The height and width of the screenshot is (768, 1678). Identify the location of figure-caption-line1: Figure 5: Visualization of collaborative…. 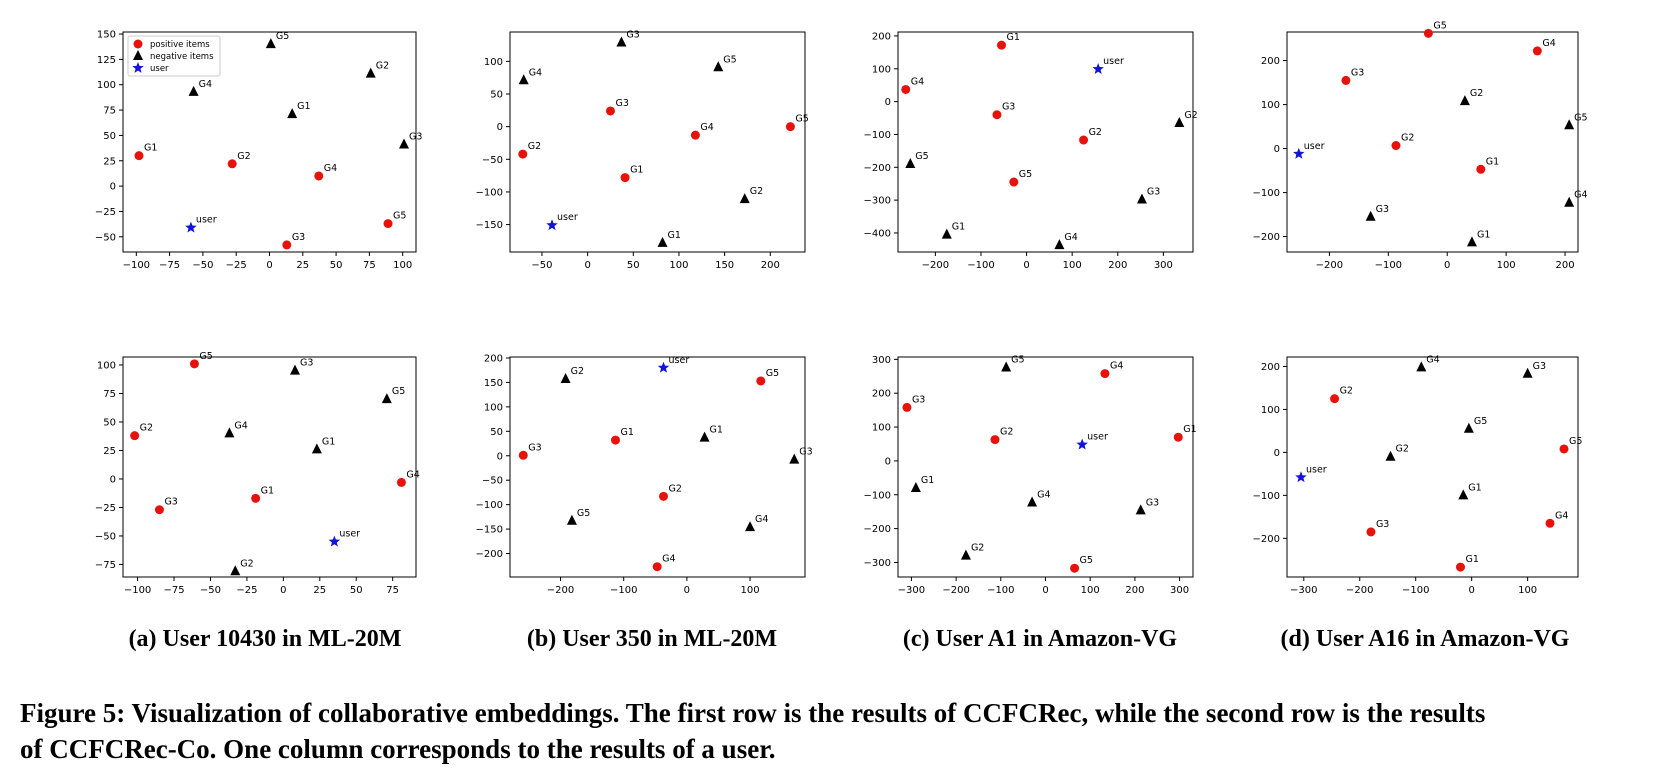
(753, 713).